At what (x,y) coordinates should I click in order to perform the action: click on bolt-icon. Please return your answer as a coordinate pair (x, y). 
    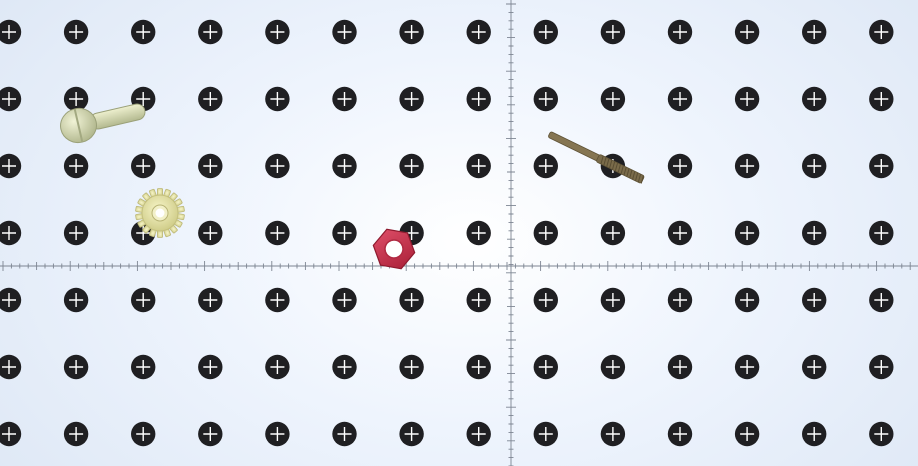
    Looking at the image, I should click on (102, 120).